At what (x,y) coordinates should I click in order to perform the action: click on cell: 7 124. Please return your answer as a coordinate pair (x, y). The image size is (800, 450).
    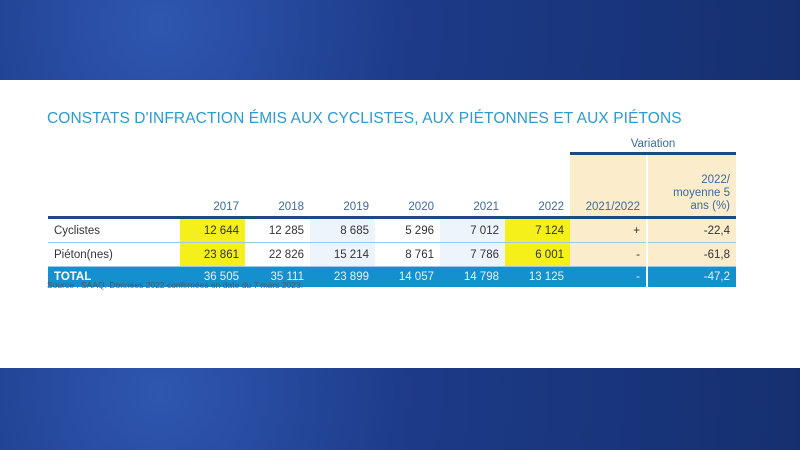
    Looking at the image, I should click on (537, 230).